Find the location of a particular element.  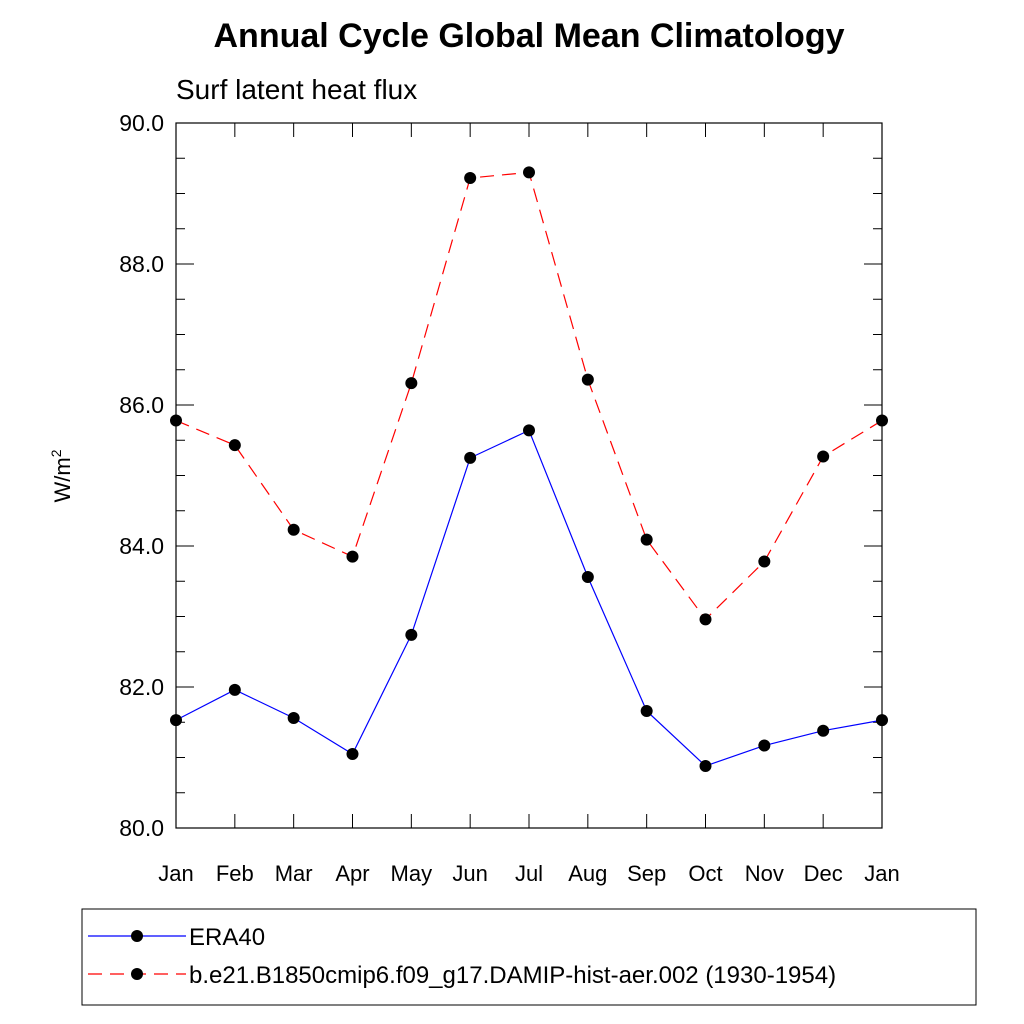

x-tick-label: Feb is located at coordinates (235, 873).